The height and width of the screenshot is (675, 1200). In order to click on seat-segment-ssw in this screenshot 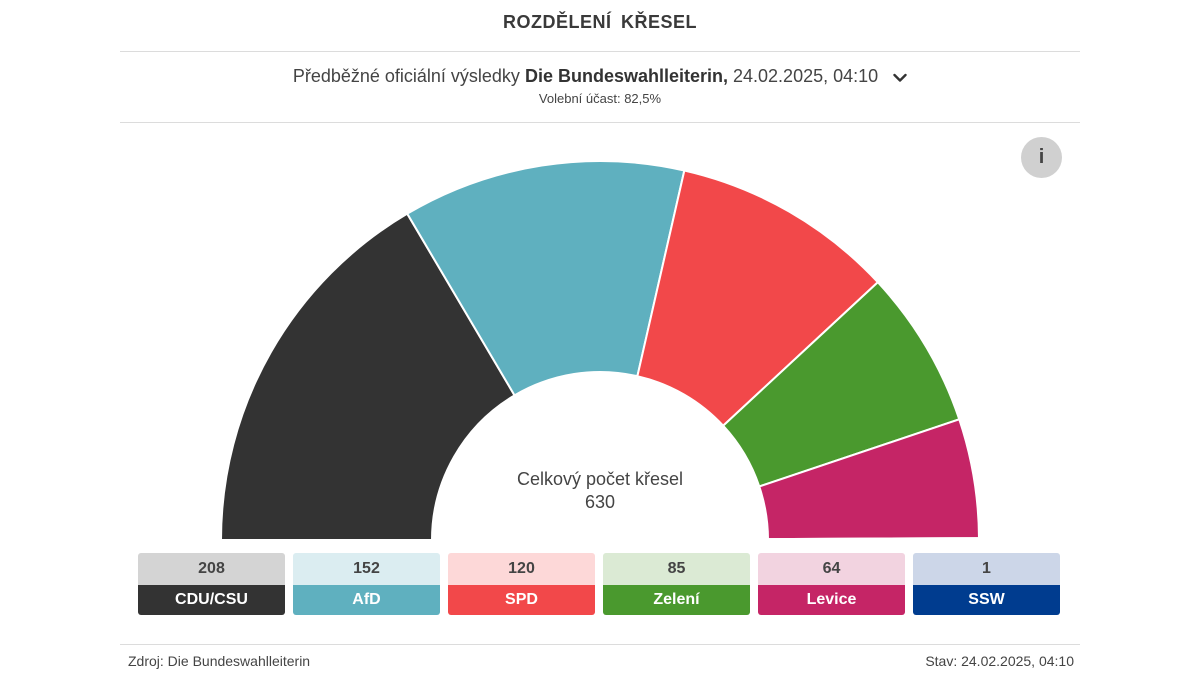, I will do `click(873, 539)`.